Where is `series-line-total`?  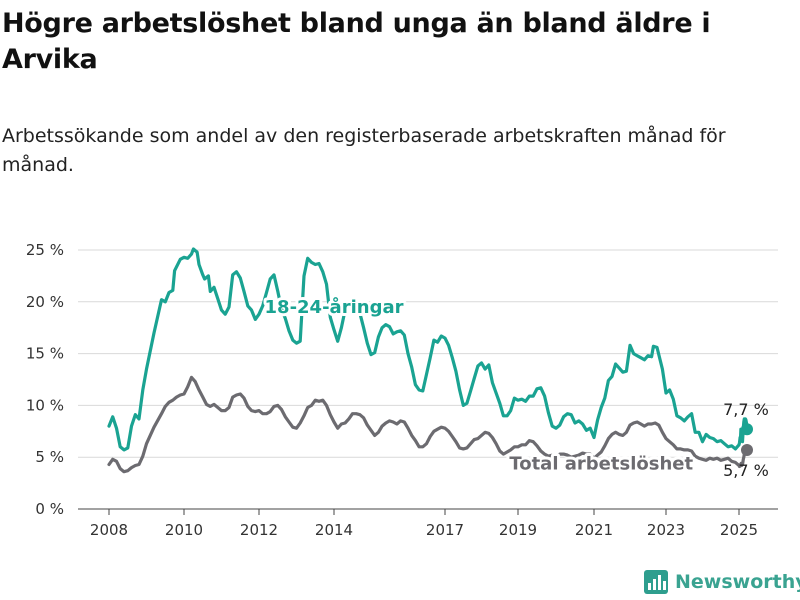
series-line-total is located at coordinates (428, 424).